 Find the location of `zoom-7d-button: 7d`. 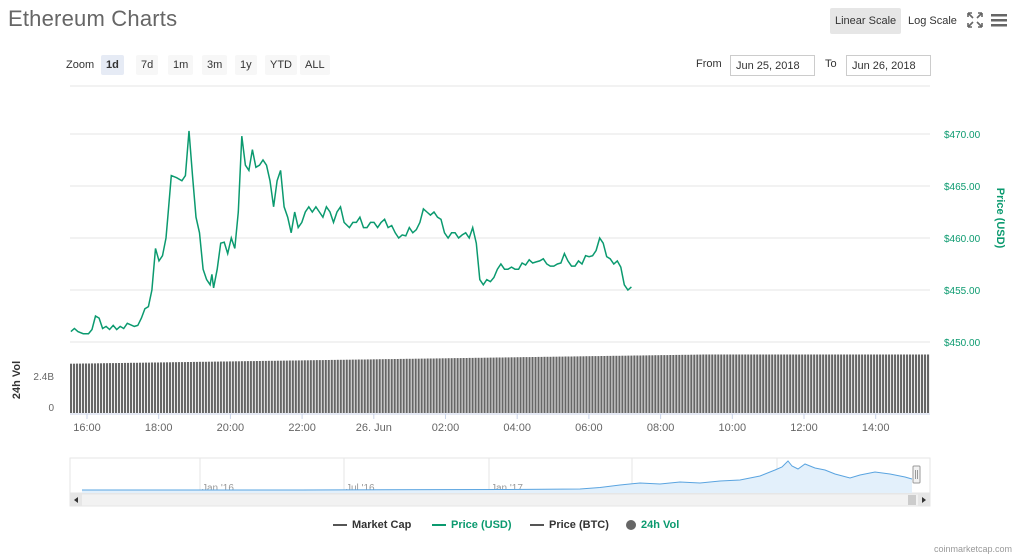

zoom-7d-button: 7d is located at coordinates (147, 65).